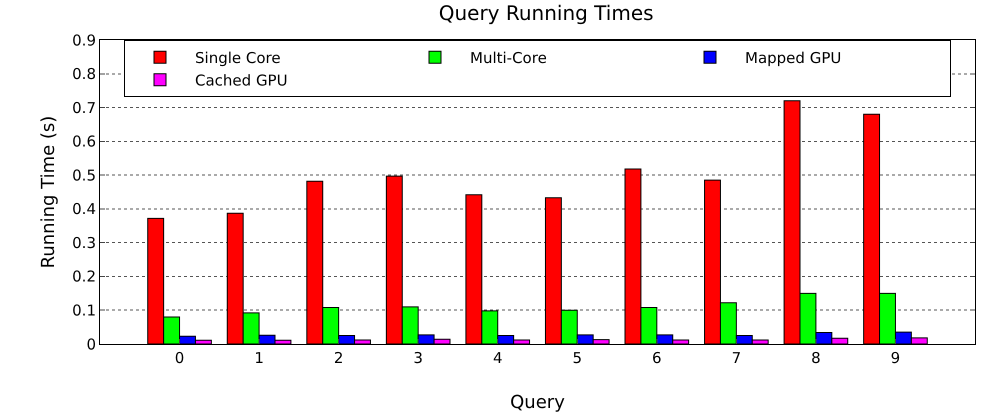  I want to click on y-tick-label: 0.7, so click(84, 107).